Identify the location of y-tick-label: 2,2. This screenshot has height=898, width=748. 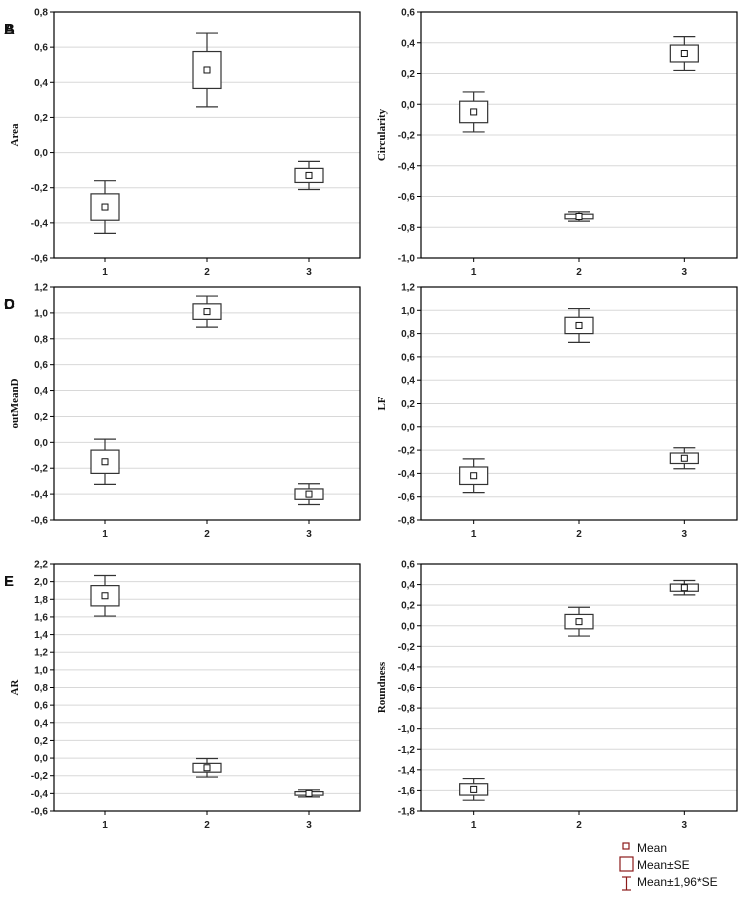
(41, 565).